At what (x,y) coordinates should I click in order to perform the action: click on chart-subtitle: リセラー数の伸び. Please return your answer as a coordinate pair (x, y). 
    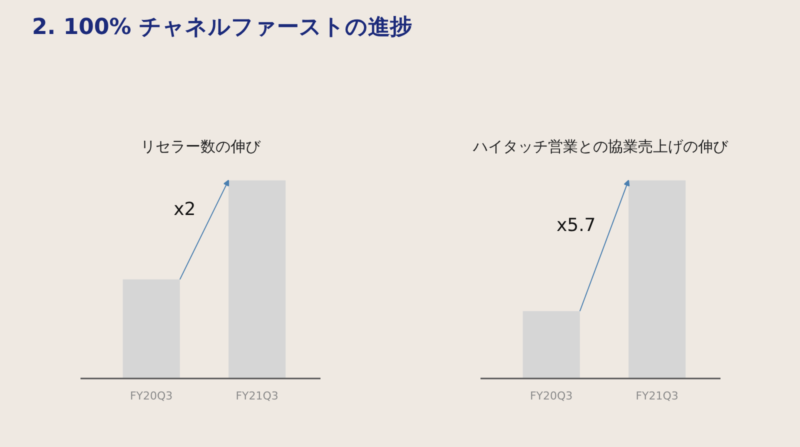
    Looking at the image, I should click on (201, 147).